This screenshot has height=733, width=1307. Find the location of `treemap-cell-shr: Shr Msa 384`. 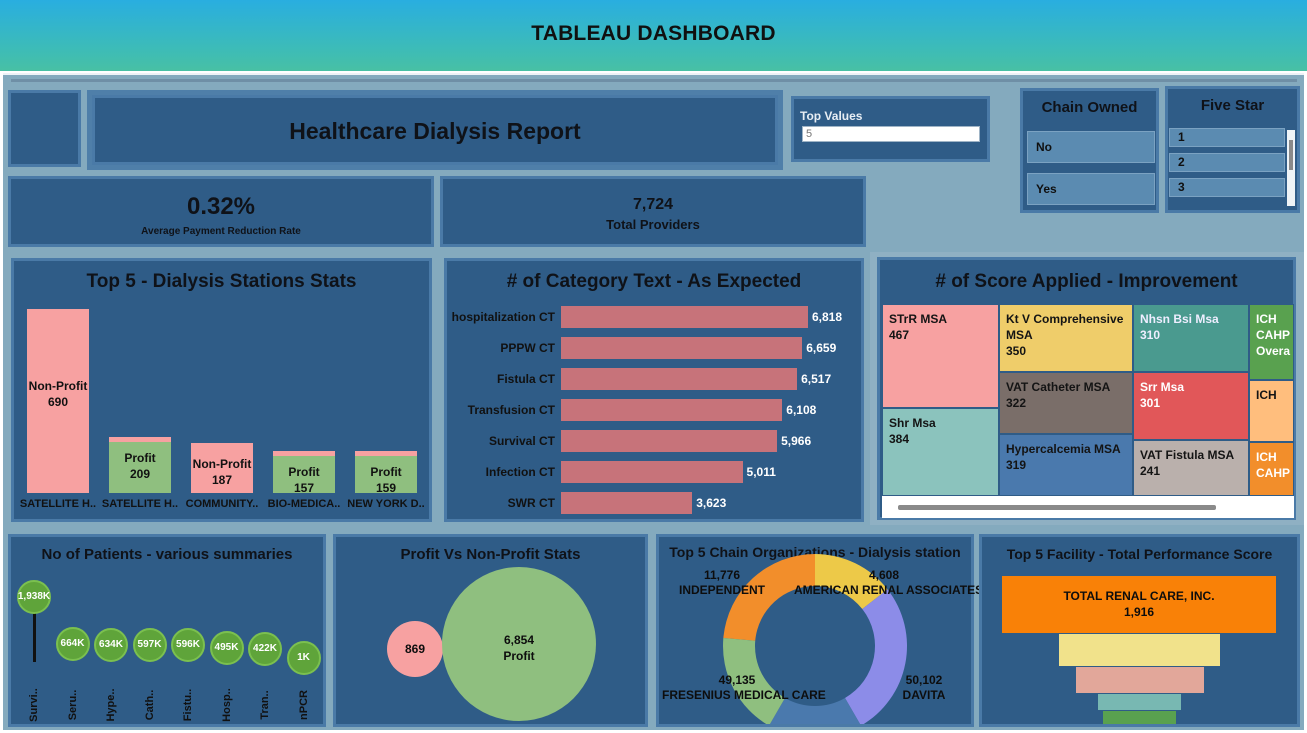

treemap-cell-shr: Shr Msa 384 is located at coordinates (940, 452).